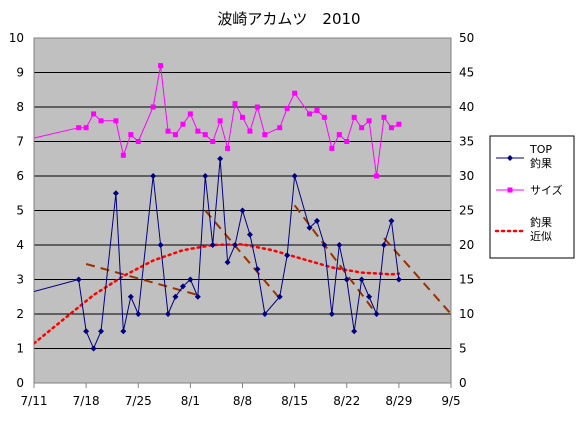  What do you see at coordinates (288, 19) in the screenshot?
I see `chart-title: 波崎アカムツ 2010` at bounding box center [288, 19].